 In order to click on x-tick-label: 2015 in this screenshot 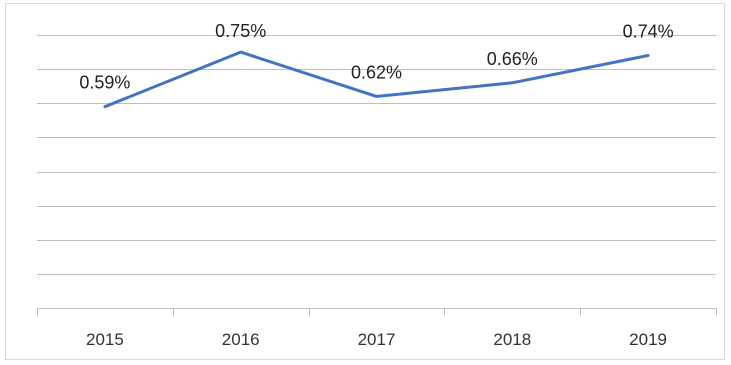, I will do `click(105, 339)`.